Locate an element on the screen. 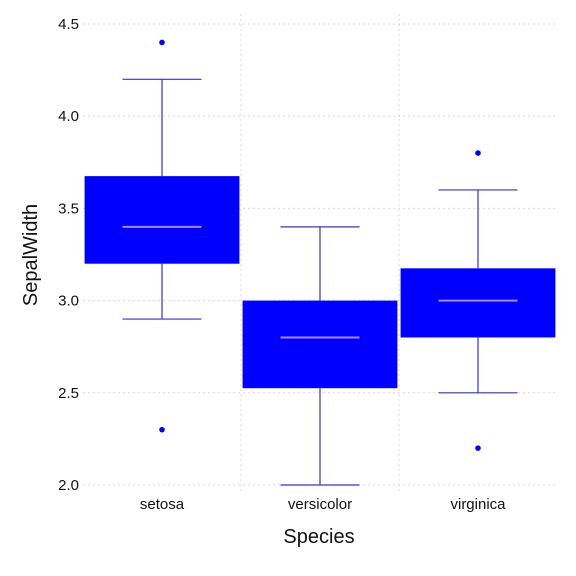 This screenshot has height=576, width=576. box-virginica is located at coordinates (478, 300).